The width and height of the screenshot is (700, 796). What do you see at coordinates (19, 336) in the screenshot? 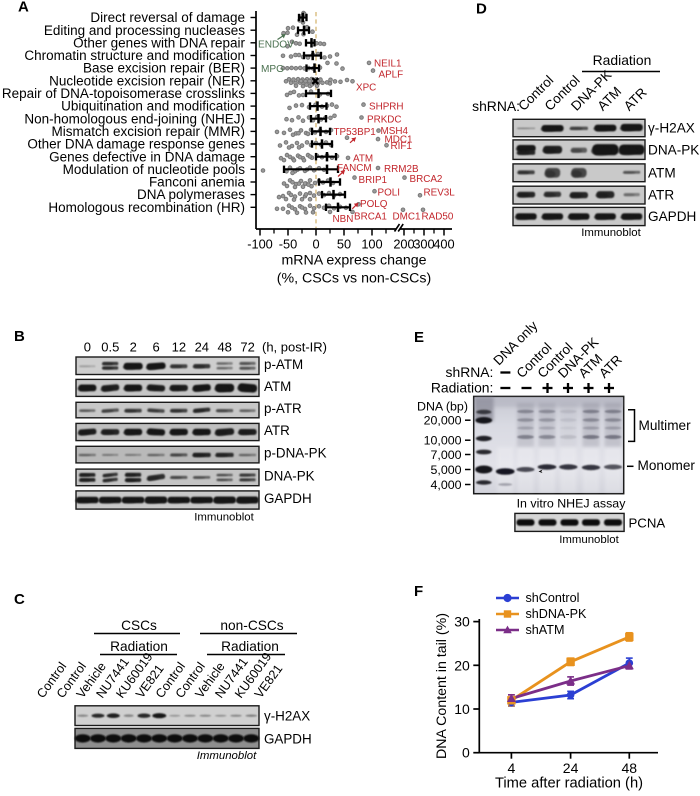
I see `svg-text: B` at bounding box center [19, 336].